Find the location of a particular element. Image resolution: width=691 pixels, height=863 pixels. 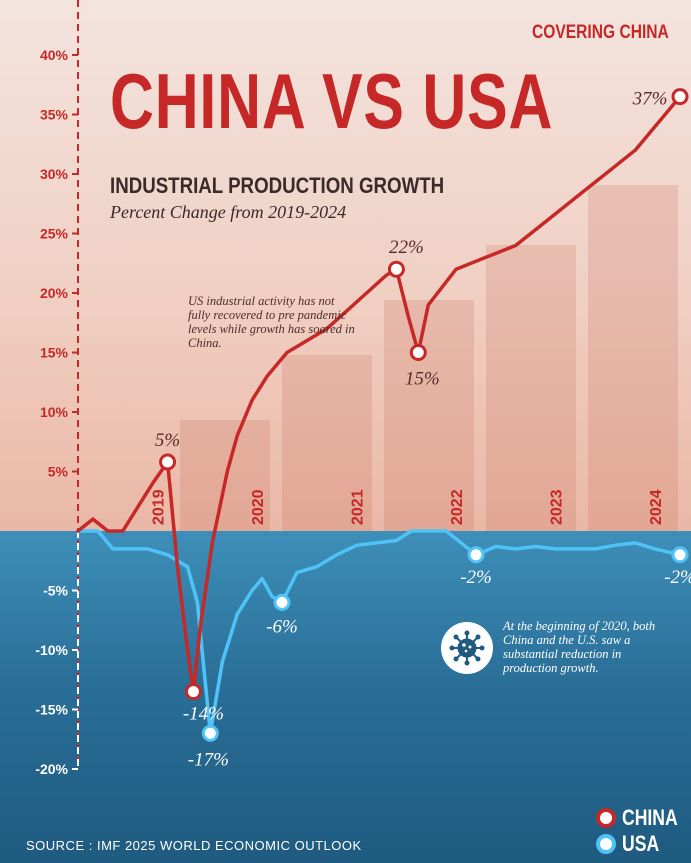

legend-marker-china is located at coordinates (606, 818).